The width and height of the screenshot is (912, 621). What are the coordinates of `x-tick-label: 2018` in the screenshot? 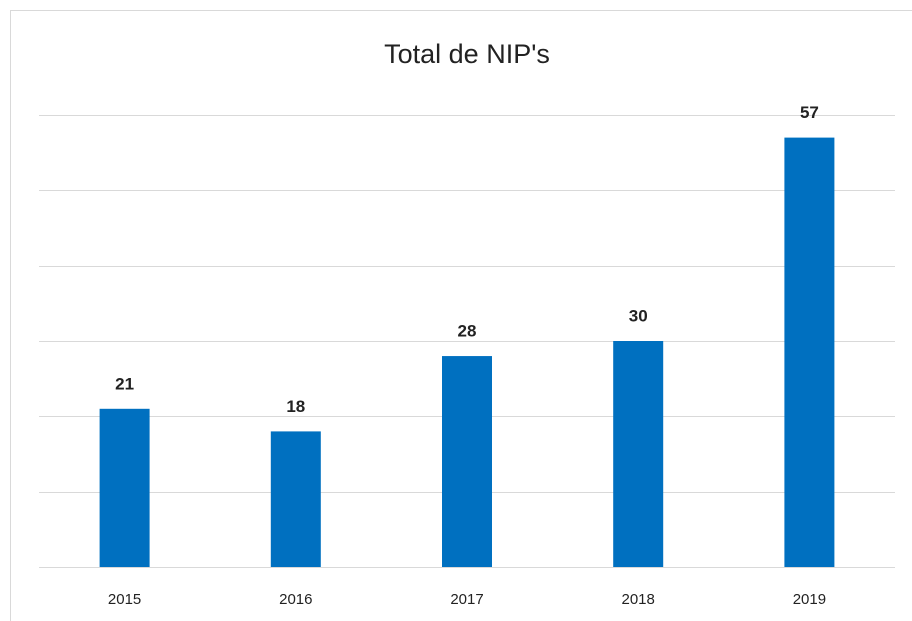 It's located at (638, 599).